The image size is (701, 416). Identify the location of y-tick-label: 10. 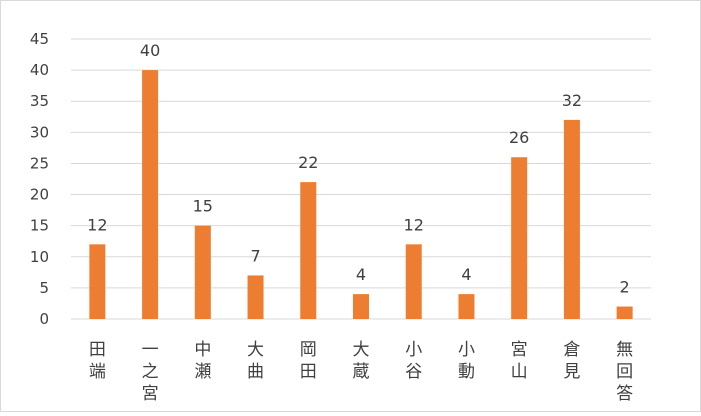
(39, 257).